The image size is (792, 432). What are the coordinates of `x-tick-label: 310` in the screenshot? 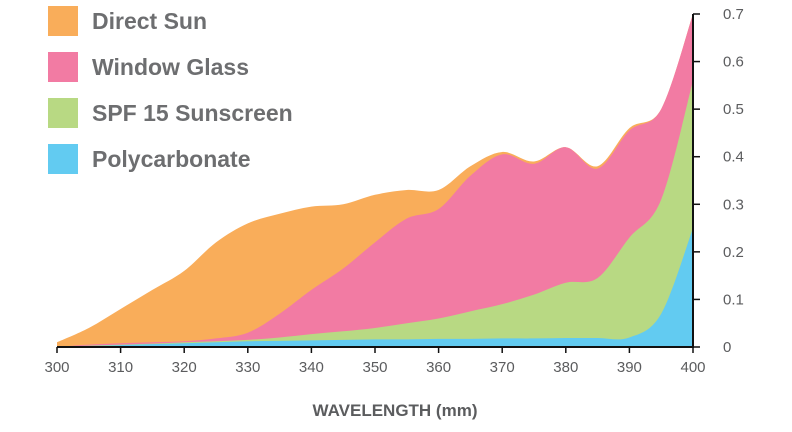 It's located at (120, 367).